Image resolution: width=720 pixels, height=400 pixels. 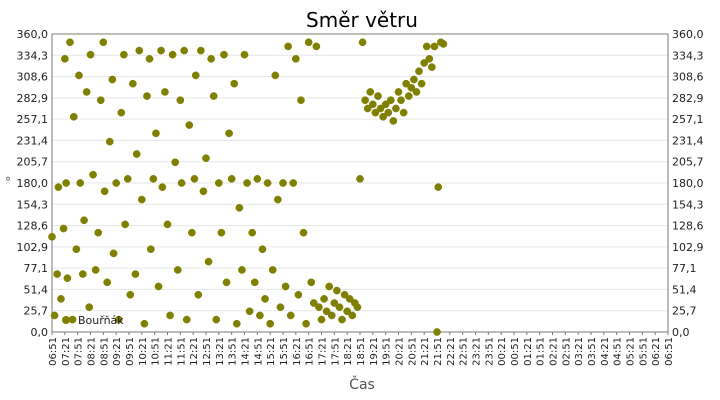 I want to click on y-tick-label-right: 128,6, so click(x=688, y=226).